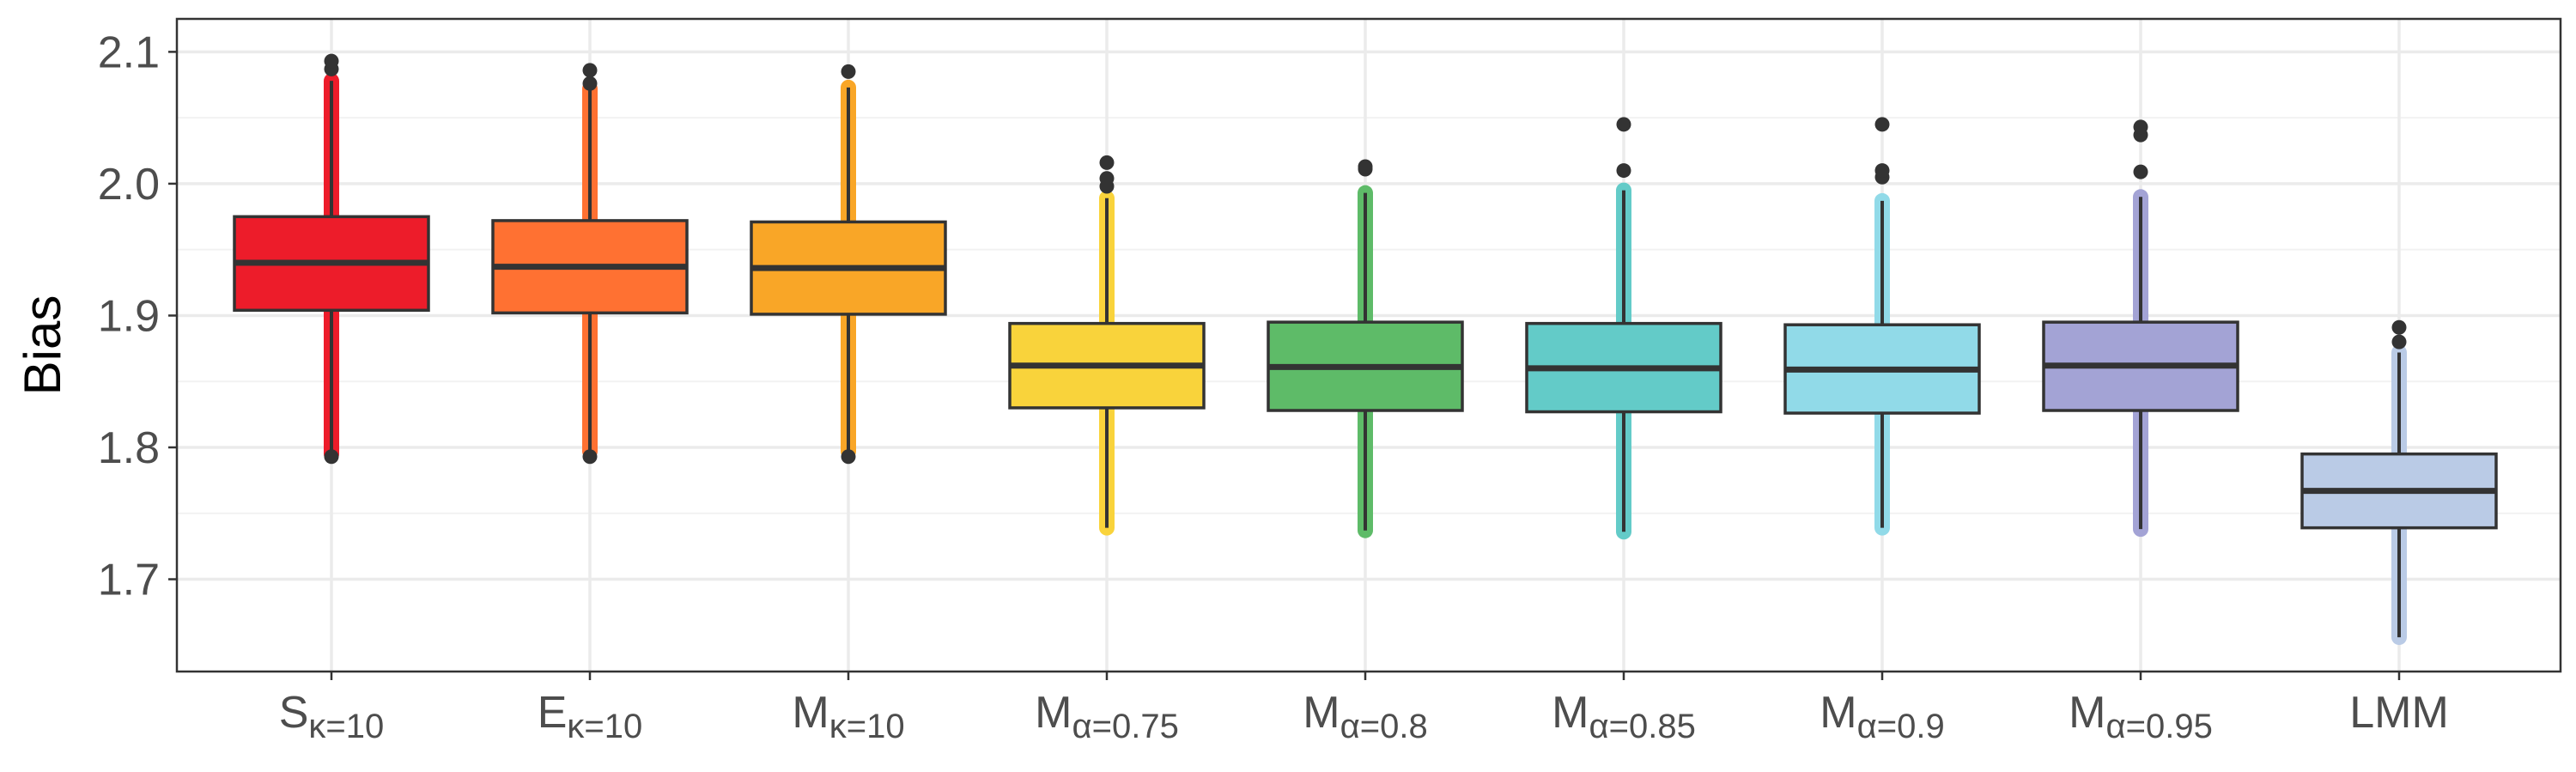 The height and width of the screenshot is (772, 2576). What do you see at coordinates (1882, 716) in the screenshot?
I see `x-tick-label: Mα=0.9` at bounding box center [1882, 716].